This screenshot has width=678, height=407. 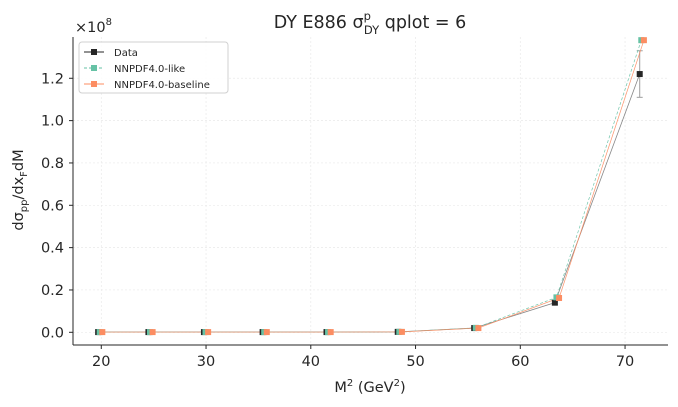 I want to click on x-tick-label: 70, so click(x=625, y=362).